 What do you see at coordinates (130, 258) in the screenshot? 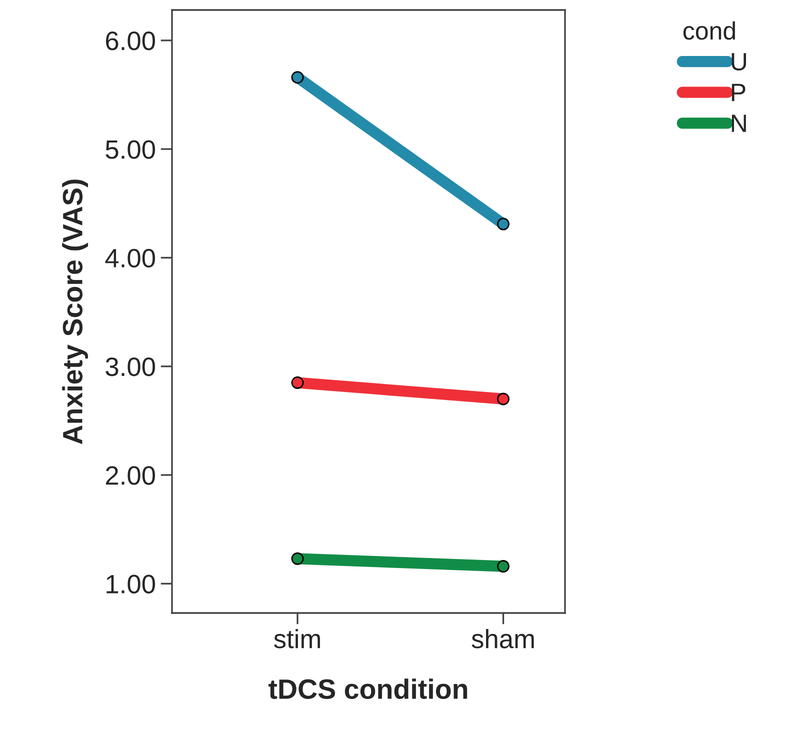
I see `y-tick-label: 4.00` at bounding box center [130, 258].